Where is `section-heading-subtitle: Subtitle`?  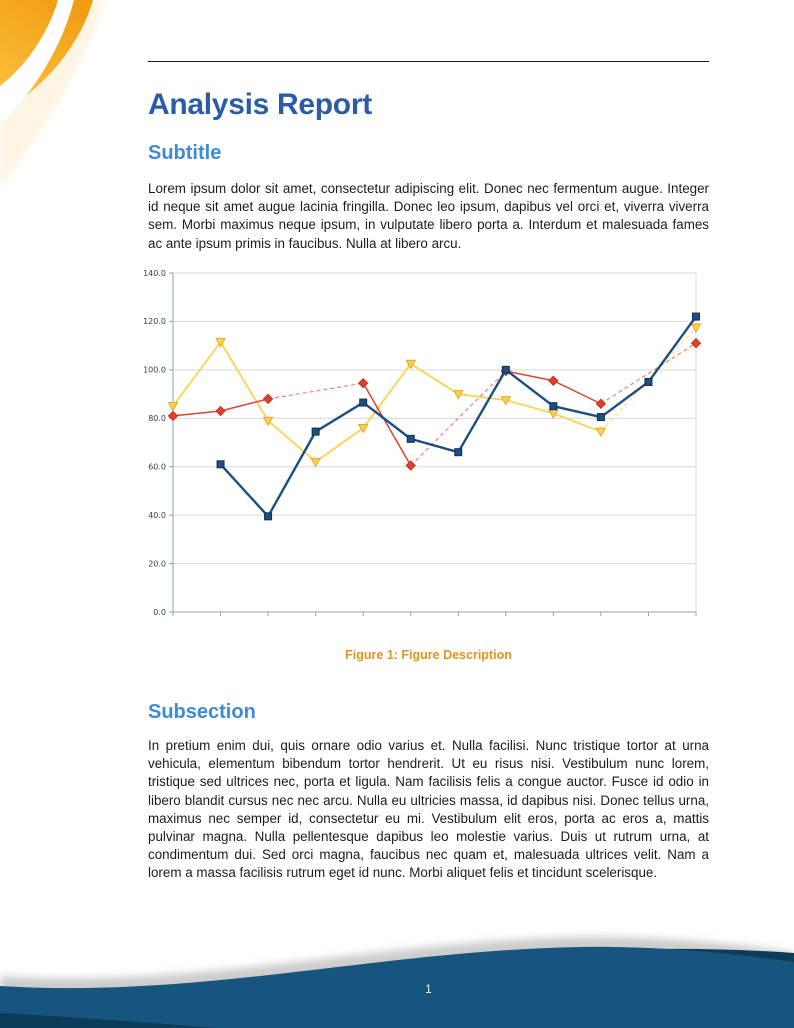
section-heading-subtitle: Subtitle is located at coordinates (185, 153).